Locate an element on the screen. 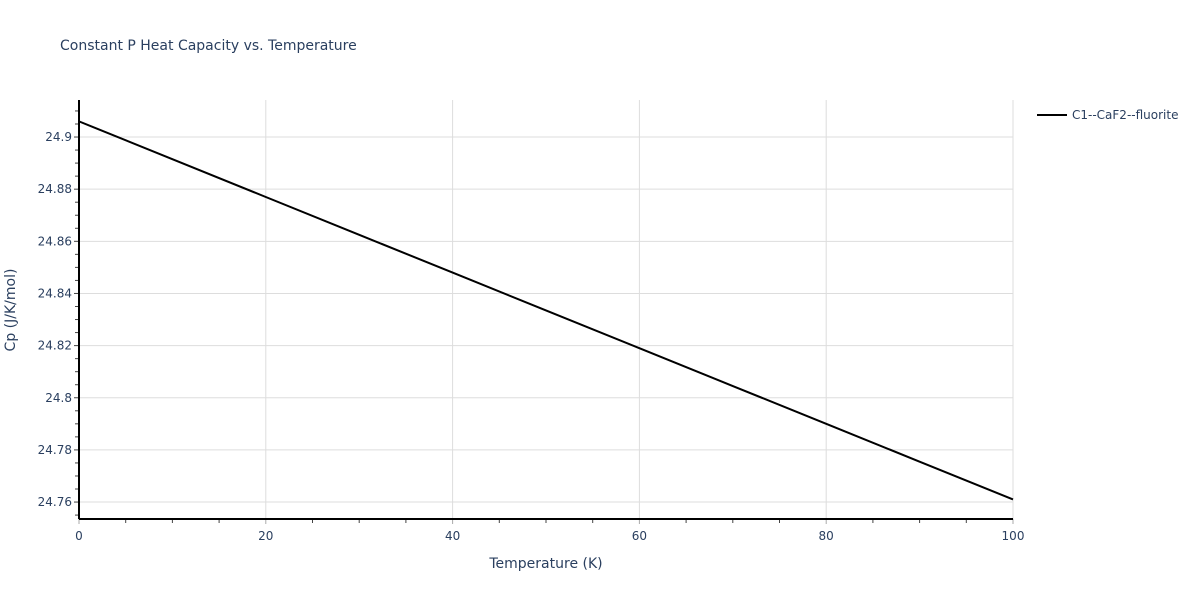 This screenshot has width=1200, height=600. chart-title: Constant P Heat Capacity vs. Temperature is located at coordinates (208, 46).